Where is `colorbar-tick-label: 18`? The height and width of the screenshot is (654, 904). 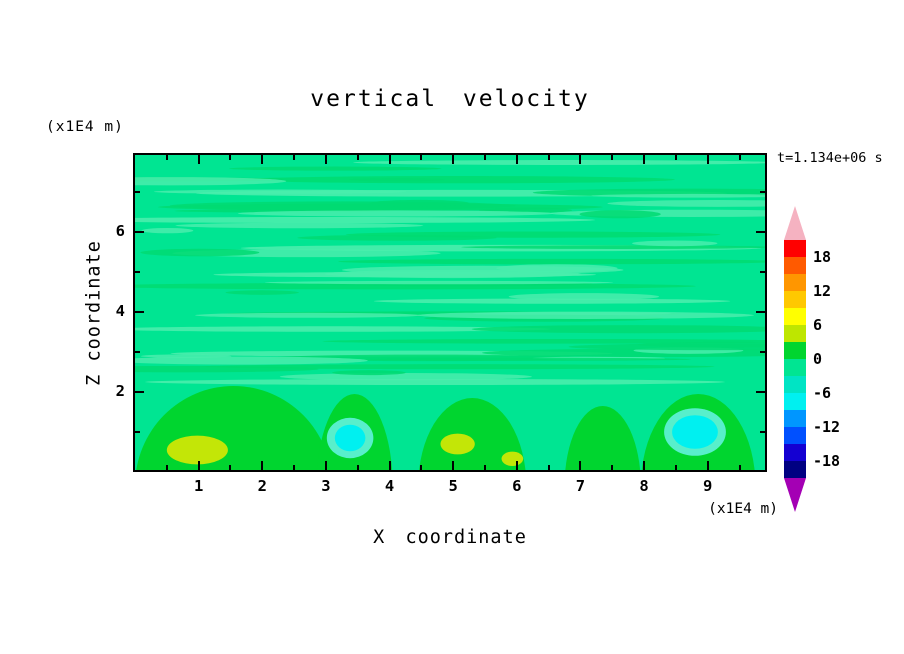
colorbar-tick-label: 18 is located at coordinates (822, 257).